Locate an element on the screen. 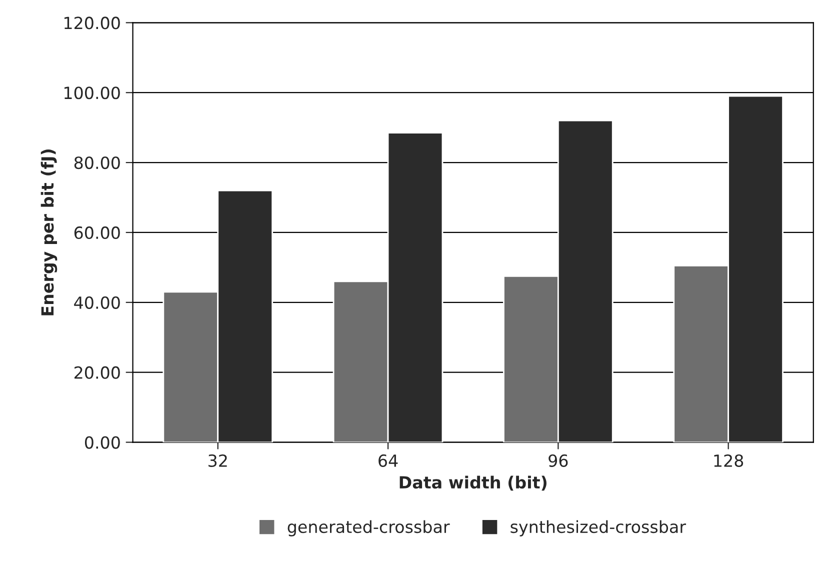 The height and width of the screenshot is (567, 830). x-tick-label: 128 is located at coordinates (729, 460).